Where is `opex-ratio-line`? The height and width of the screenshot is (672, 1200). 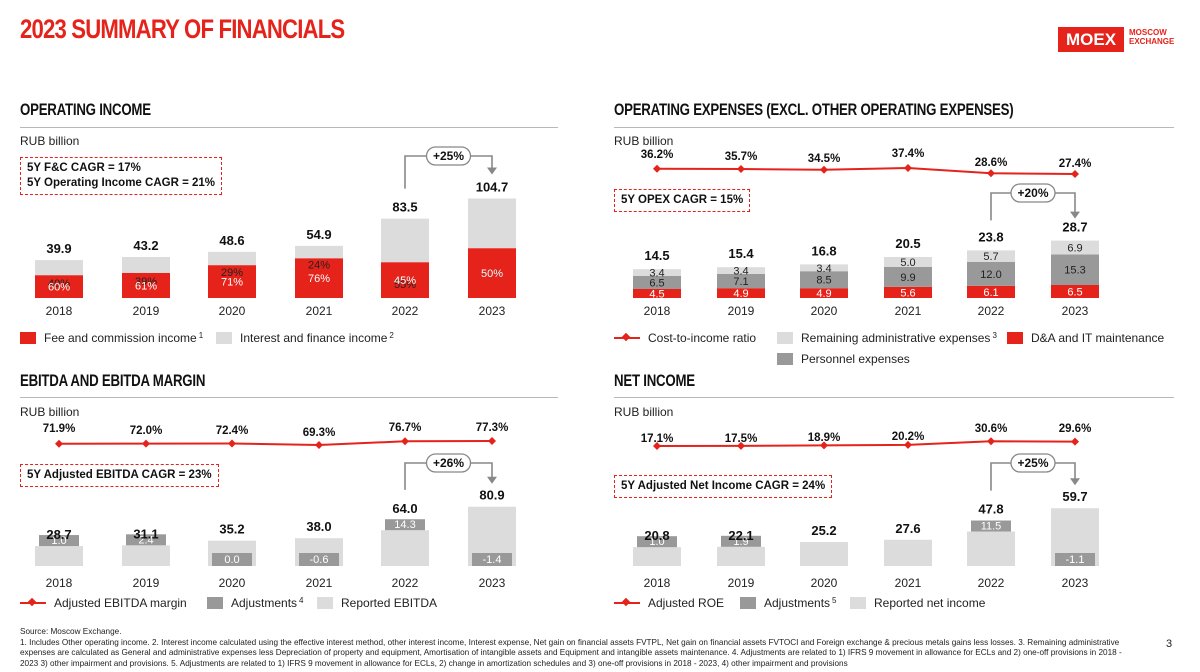
opex-ratio-line is located at coordinates (866, 170).